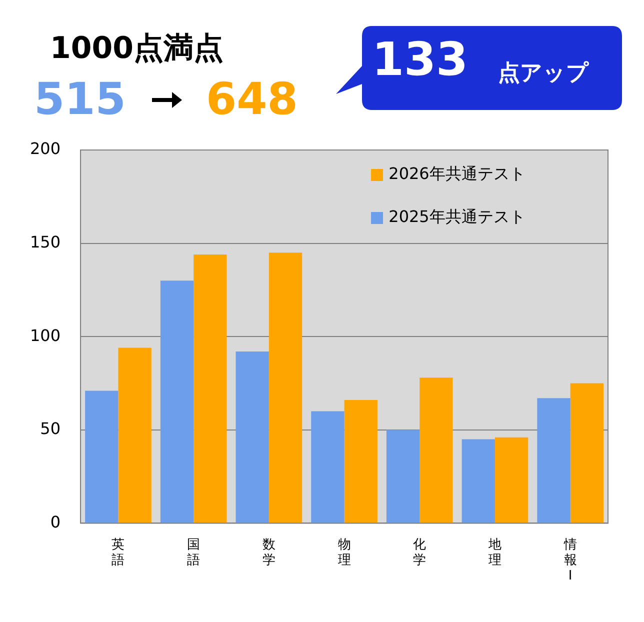 The image size is (644, 622). What do you see at coordinates (45, 242) in the screenshot?
I see `y-tick-label: 150` at bounding box center [45, 242].